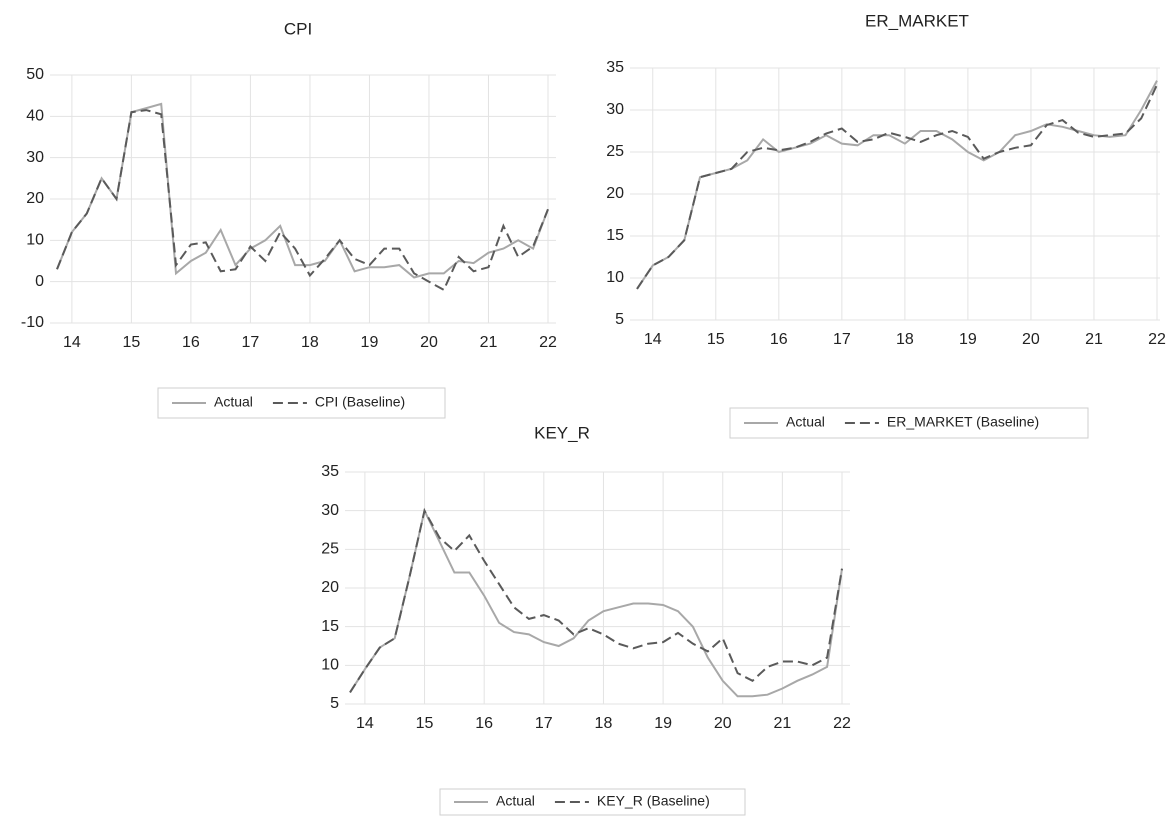  I want to click on legend-label: KEY_R (Baseline), so click(653, 801).